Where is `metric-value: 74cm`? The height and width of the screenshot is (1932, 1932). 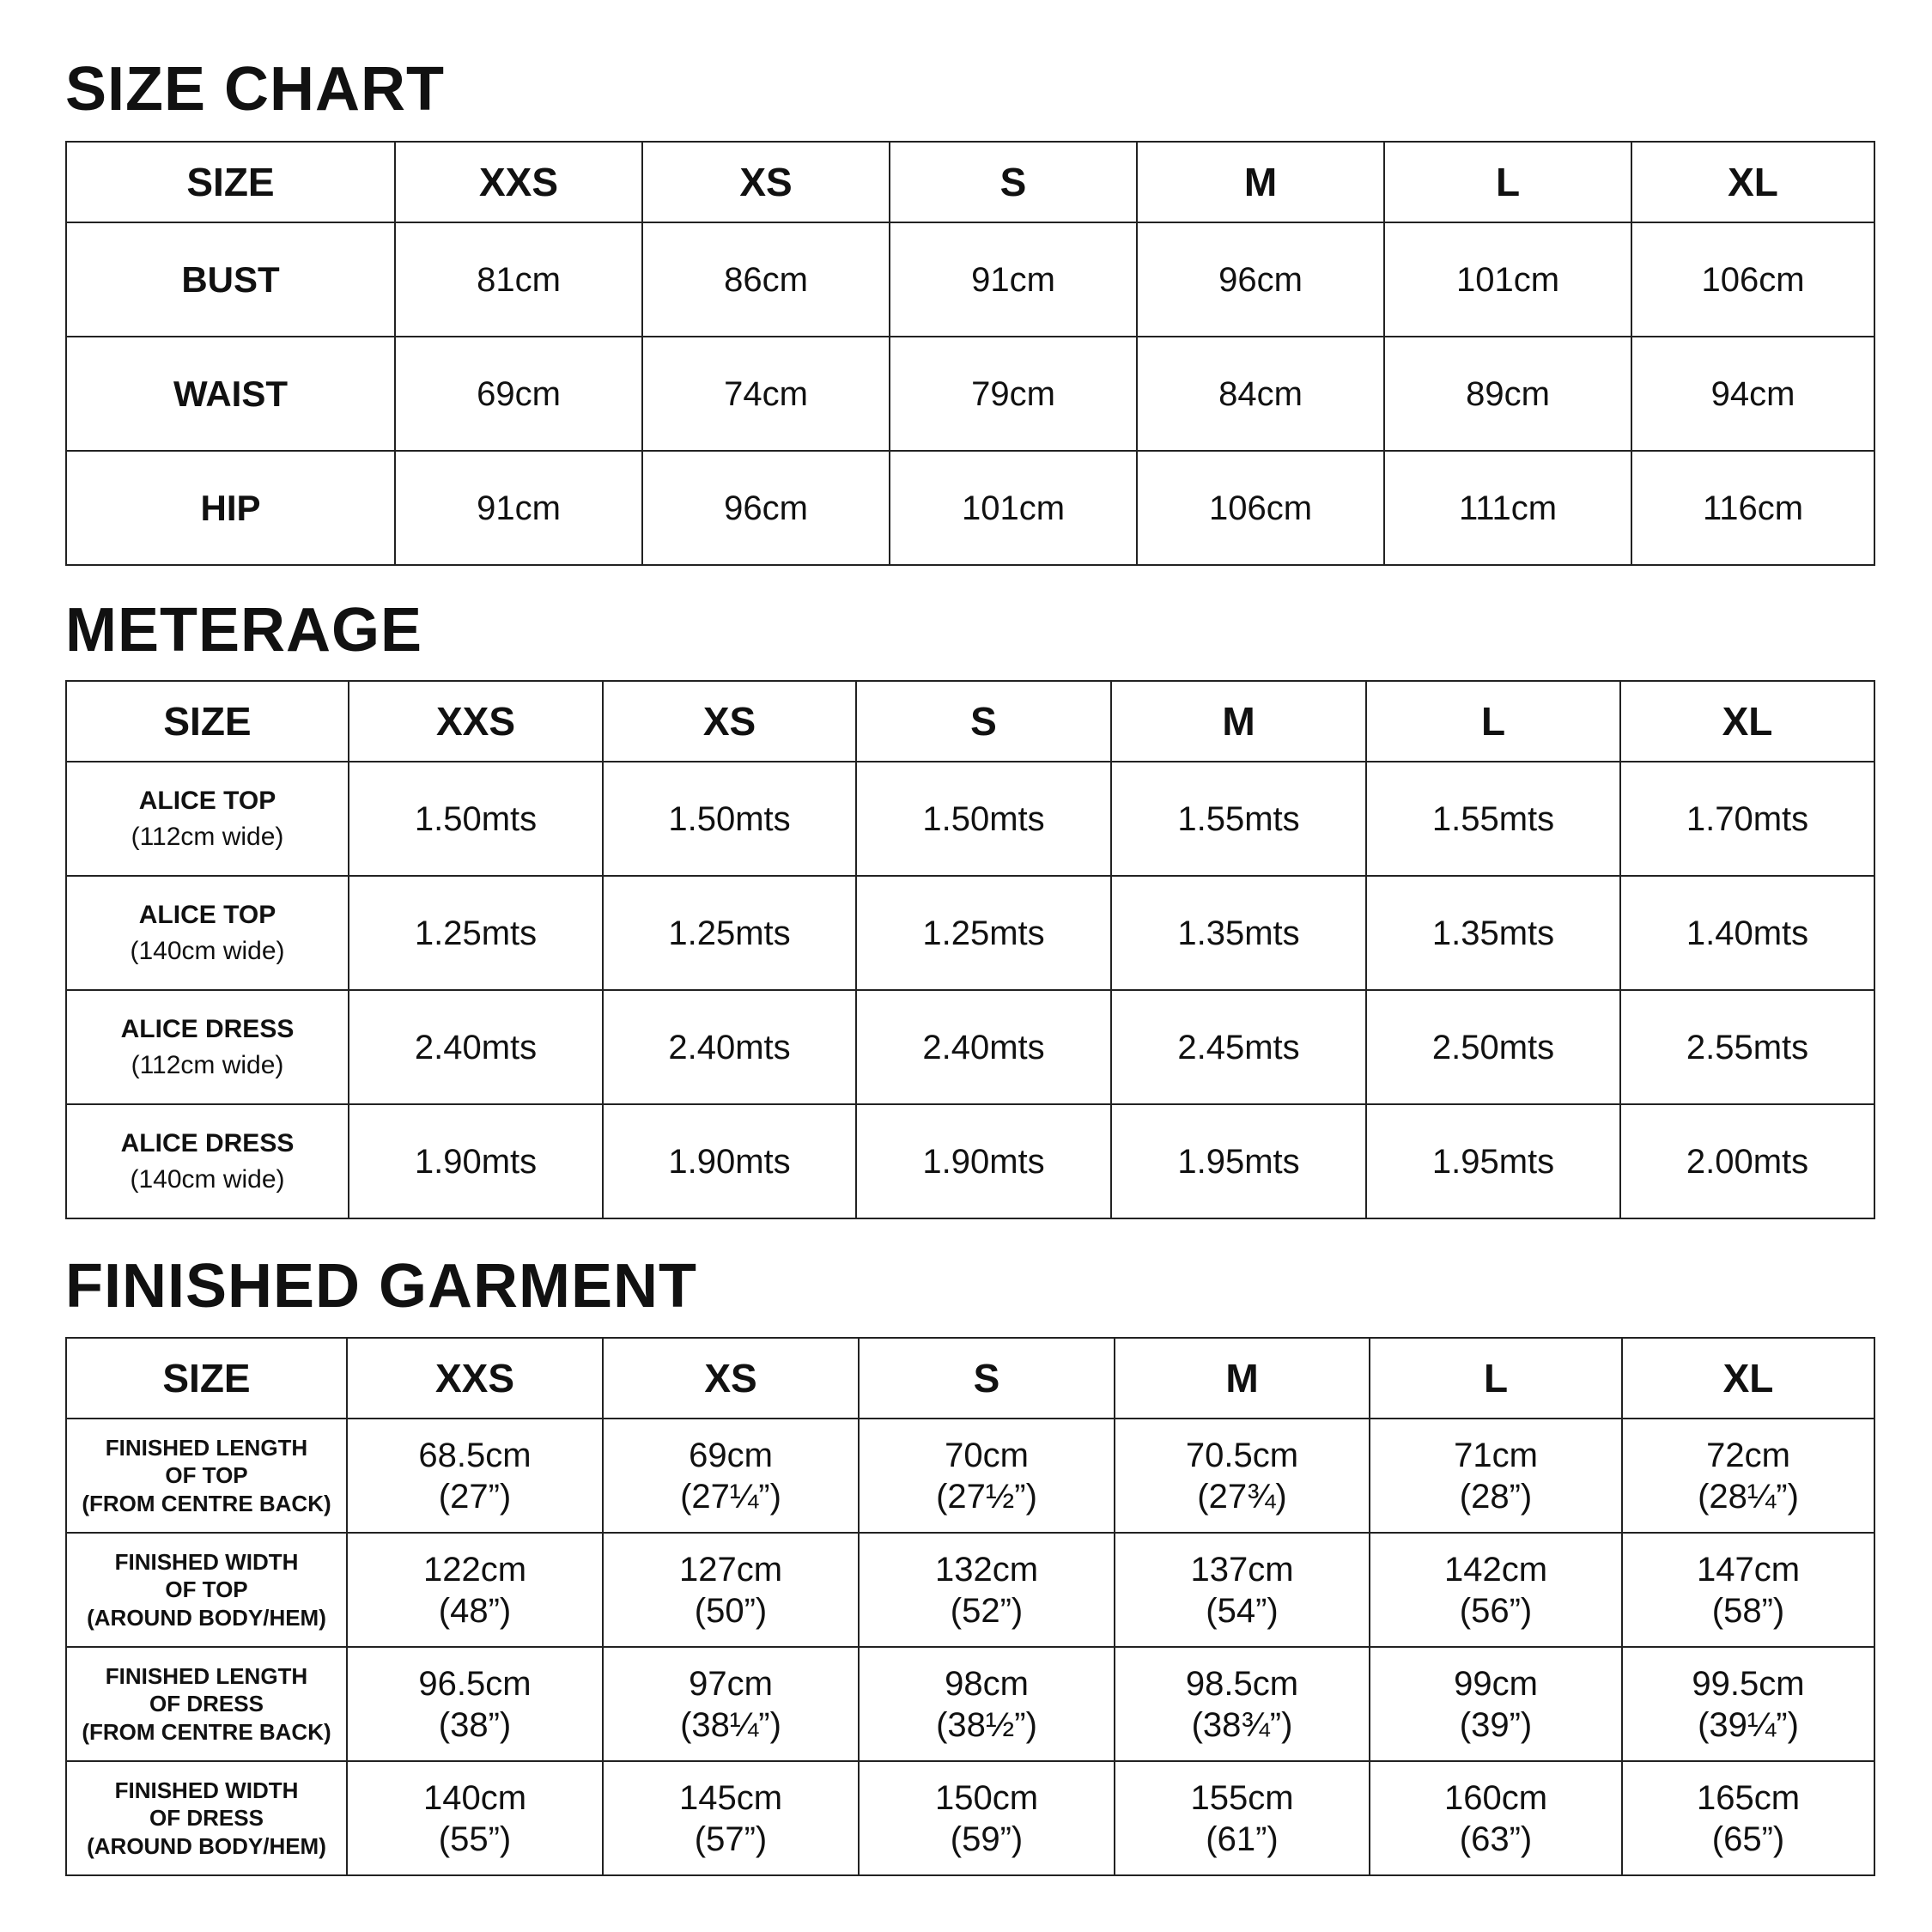
metric-value: 74cm is located at coordinates (766, 393).